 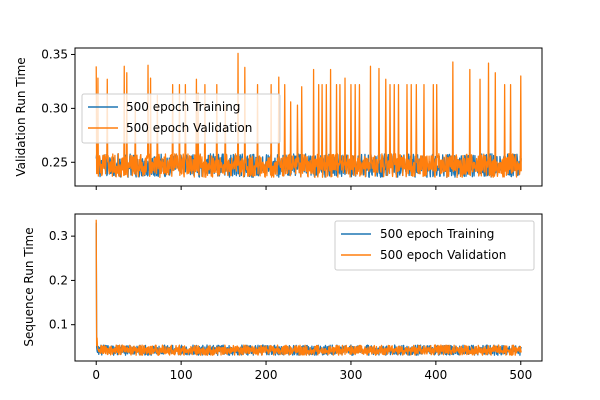 What do you see at coordinates (189, 128) in the screenshot?
I see `top-legend-label-validation: 500 epoch Validation` at bounding box center [189, 128].